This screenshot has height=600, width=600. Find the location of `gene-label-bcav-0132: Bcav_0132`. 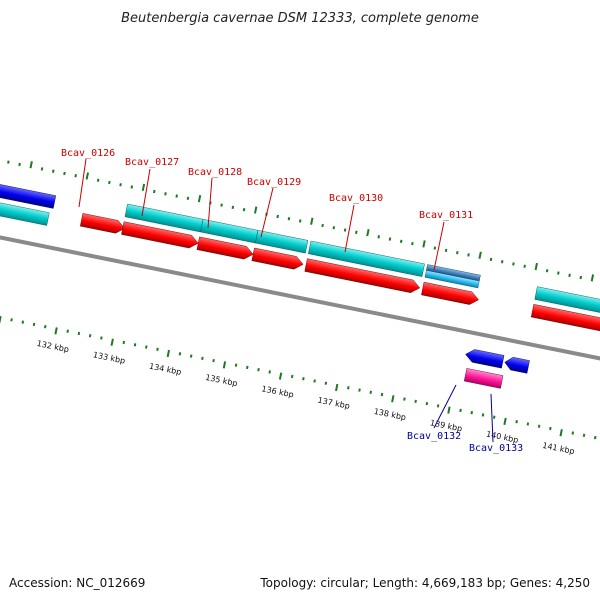

gene-label-bcav-0132: Bcav_0132 is located at coordinates (434, 436).